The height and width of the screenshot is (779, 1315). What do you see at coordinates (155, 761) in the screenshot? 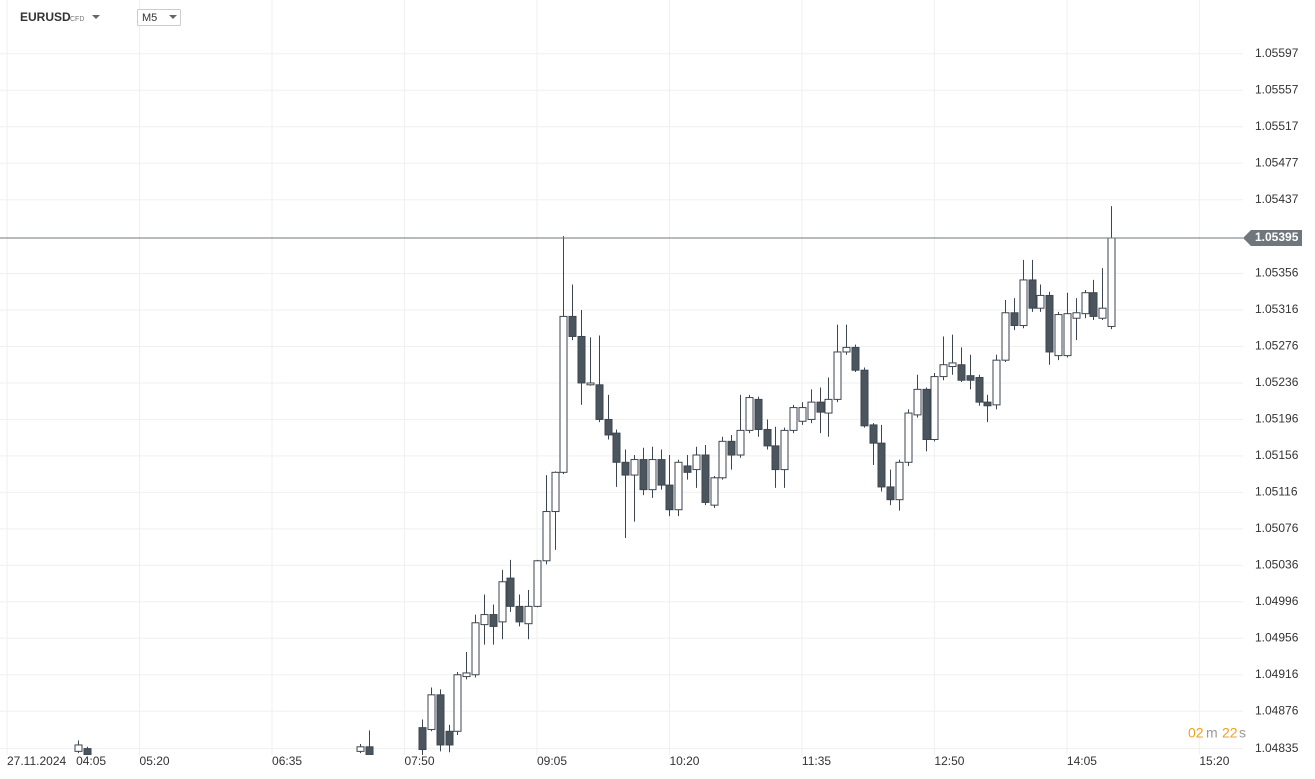
I see `x-tick-label: 05:20` at bounding box center [155, 761].